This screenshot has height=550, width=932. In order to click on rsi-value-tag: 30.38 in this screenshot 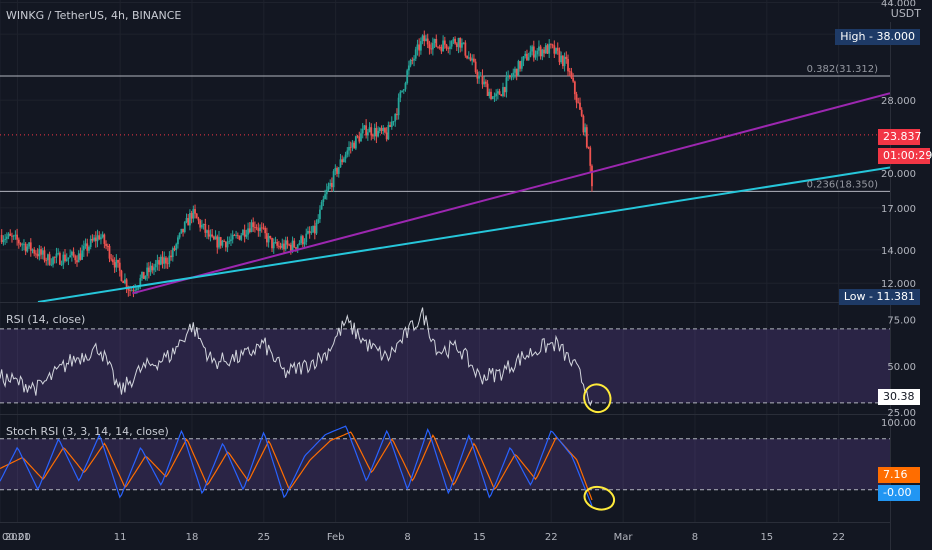, I will do `click(899, 397)`.